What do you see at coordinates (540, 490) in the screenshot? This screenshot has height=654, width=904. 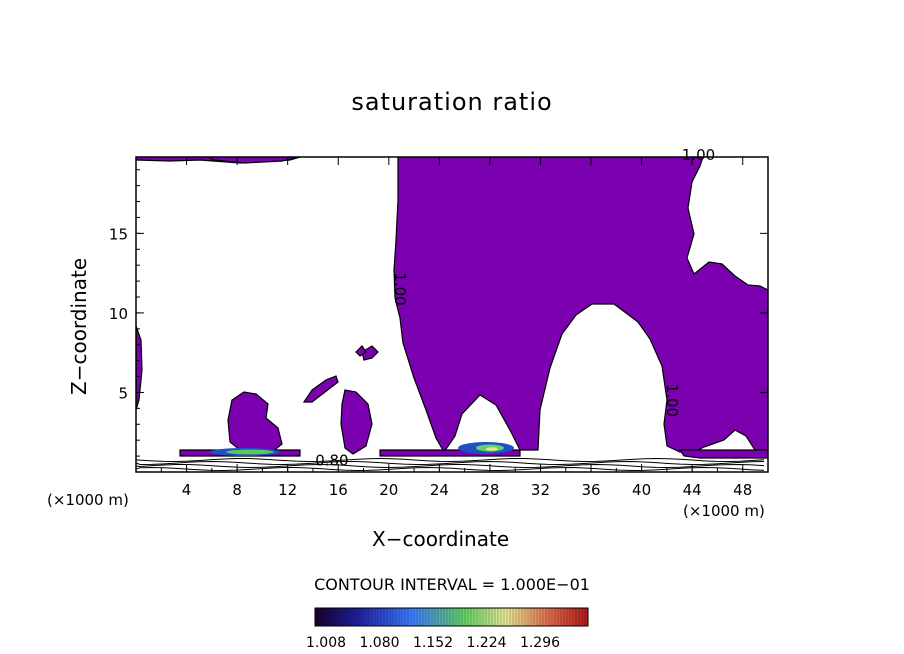 I see `x-tick-label: 32` at bounding box center [540, 490].